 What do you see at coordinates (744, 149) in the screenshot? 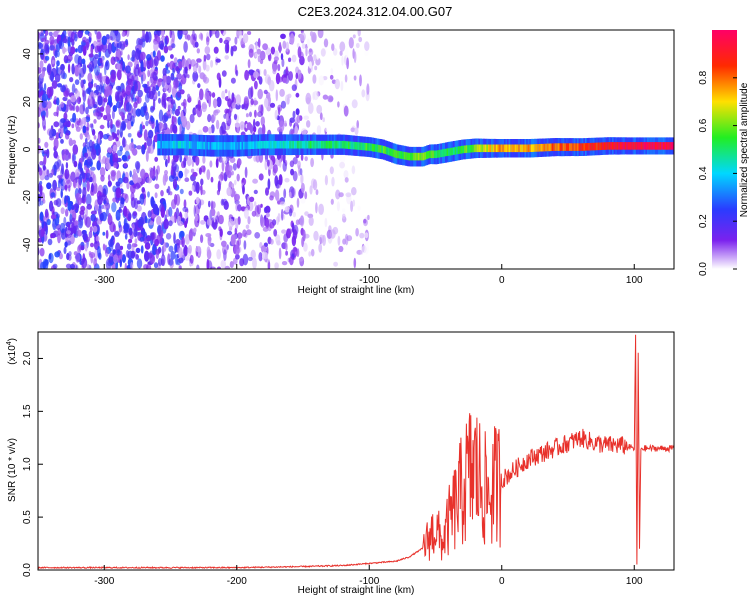
I see `colorbar-label: Normalized spectral amplitude` at bounding box center [744, 149].